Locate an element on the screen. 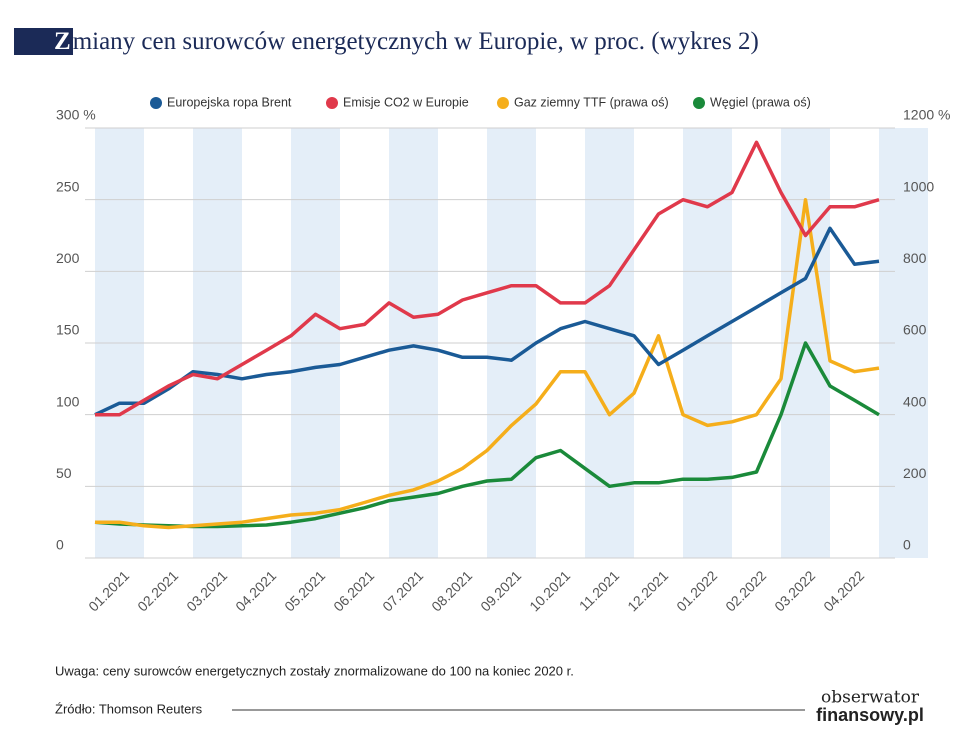 This screenshot has height=738, width=976. x-tick-label: 02.2022 is located at coordinates (745, 590).